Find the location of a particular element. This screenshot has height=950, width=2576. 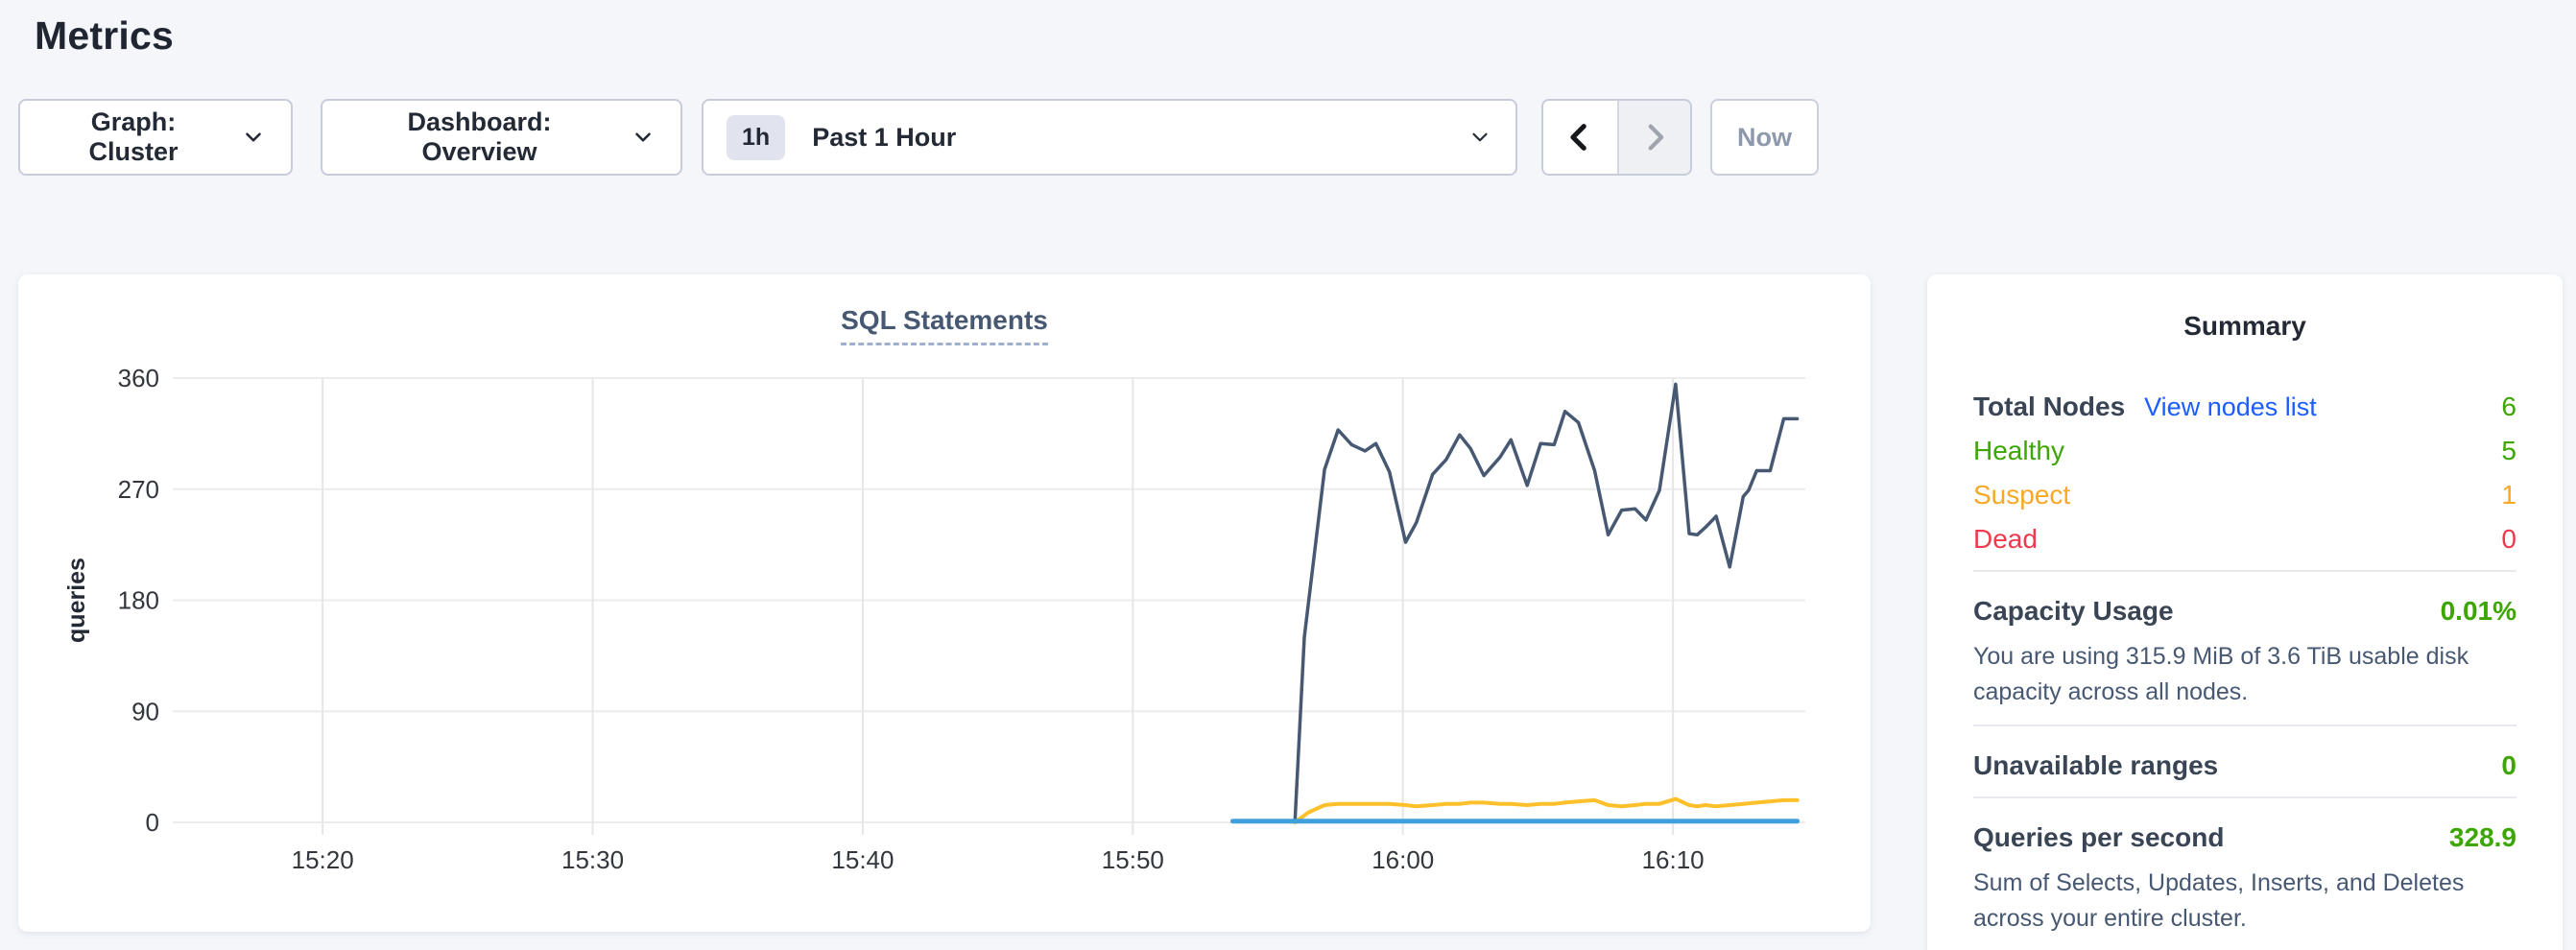

time-step-buttons is located at coordinates (1616, 137).